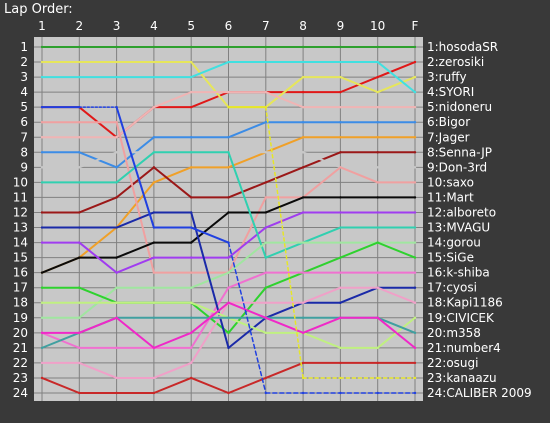 Image resolution: width=550 pixels, height=423 pixels. Describe the element at coordinates (24, 137) in the screenshot. I see `y-tick-label: 7` at that location.